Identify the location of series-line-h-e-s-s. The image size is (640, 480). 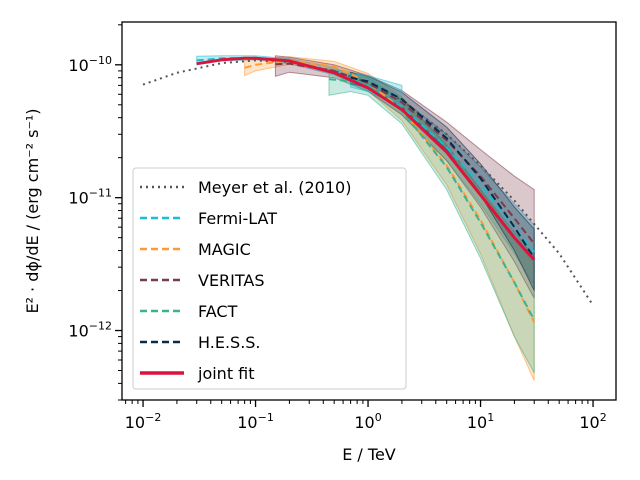
(443, 167).